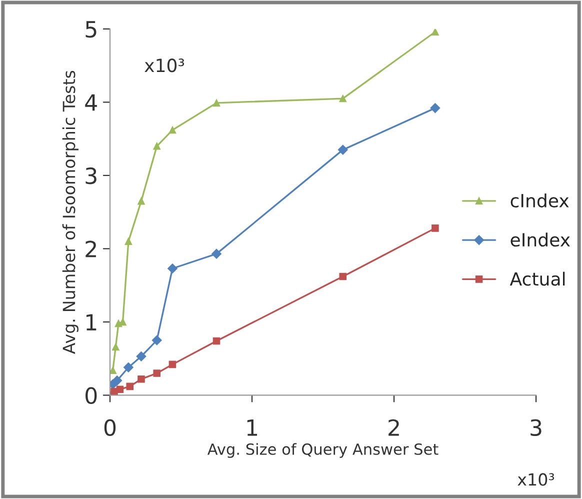 The image size is (582, 499). Describe the element at coordinates (393, 427) in the screenshot. I see `x-tick-label: 2` at that location.